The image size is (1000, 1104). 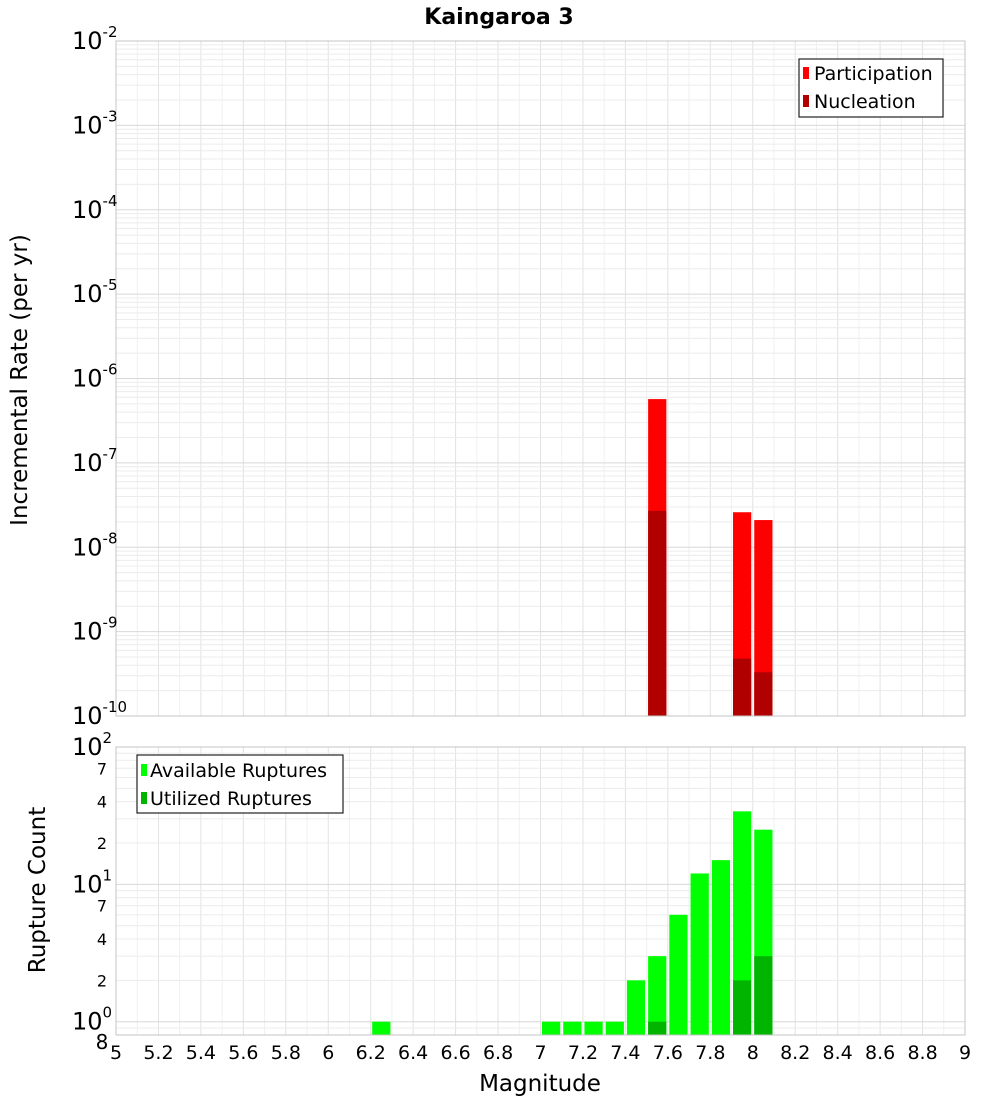 I want to click on x-tick-label: 8, so click(x=753, y=1053).